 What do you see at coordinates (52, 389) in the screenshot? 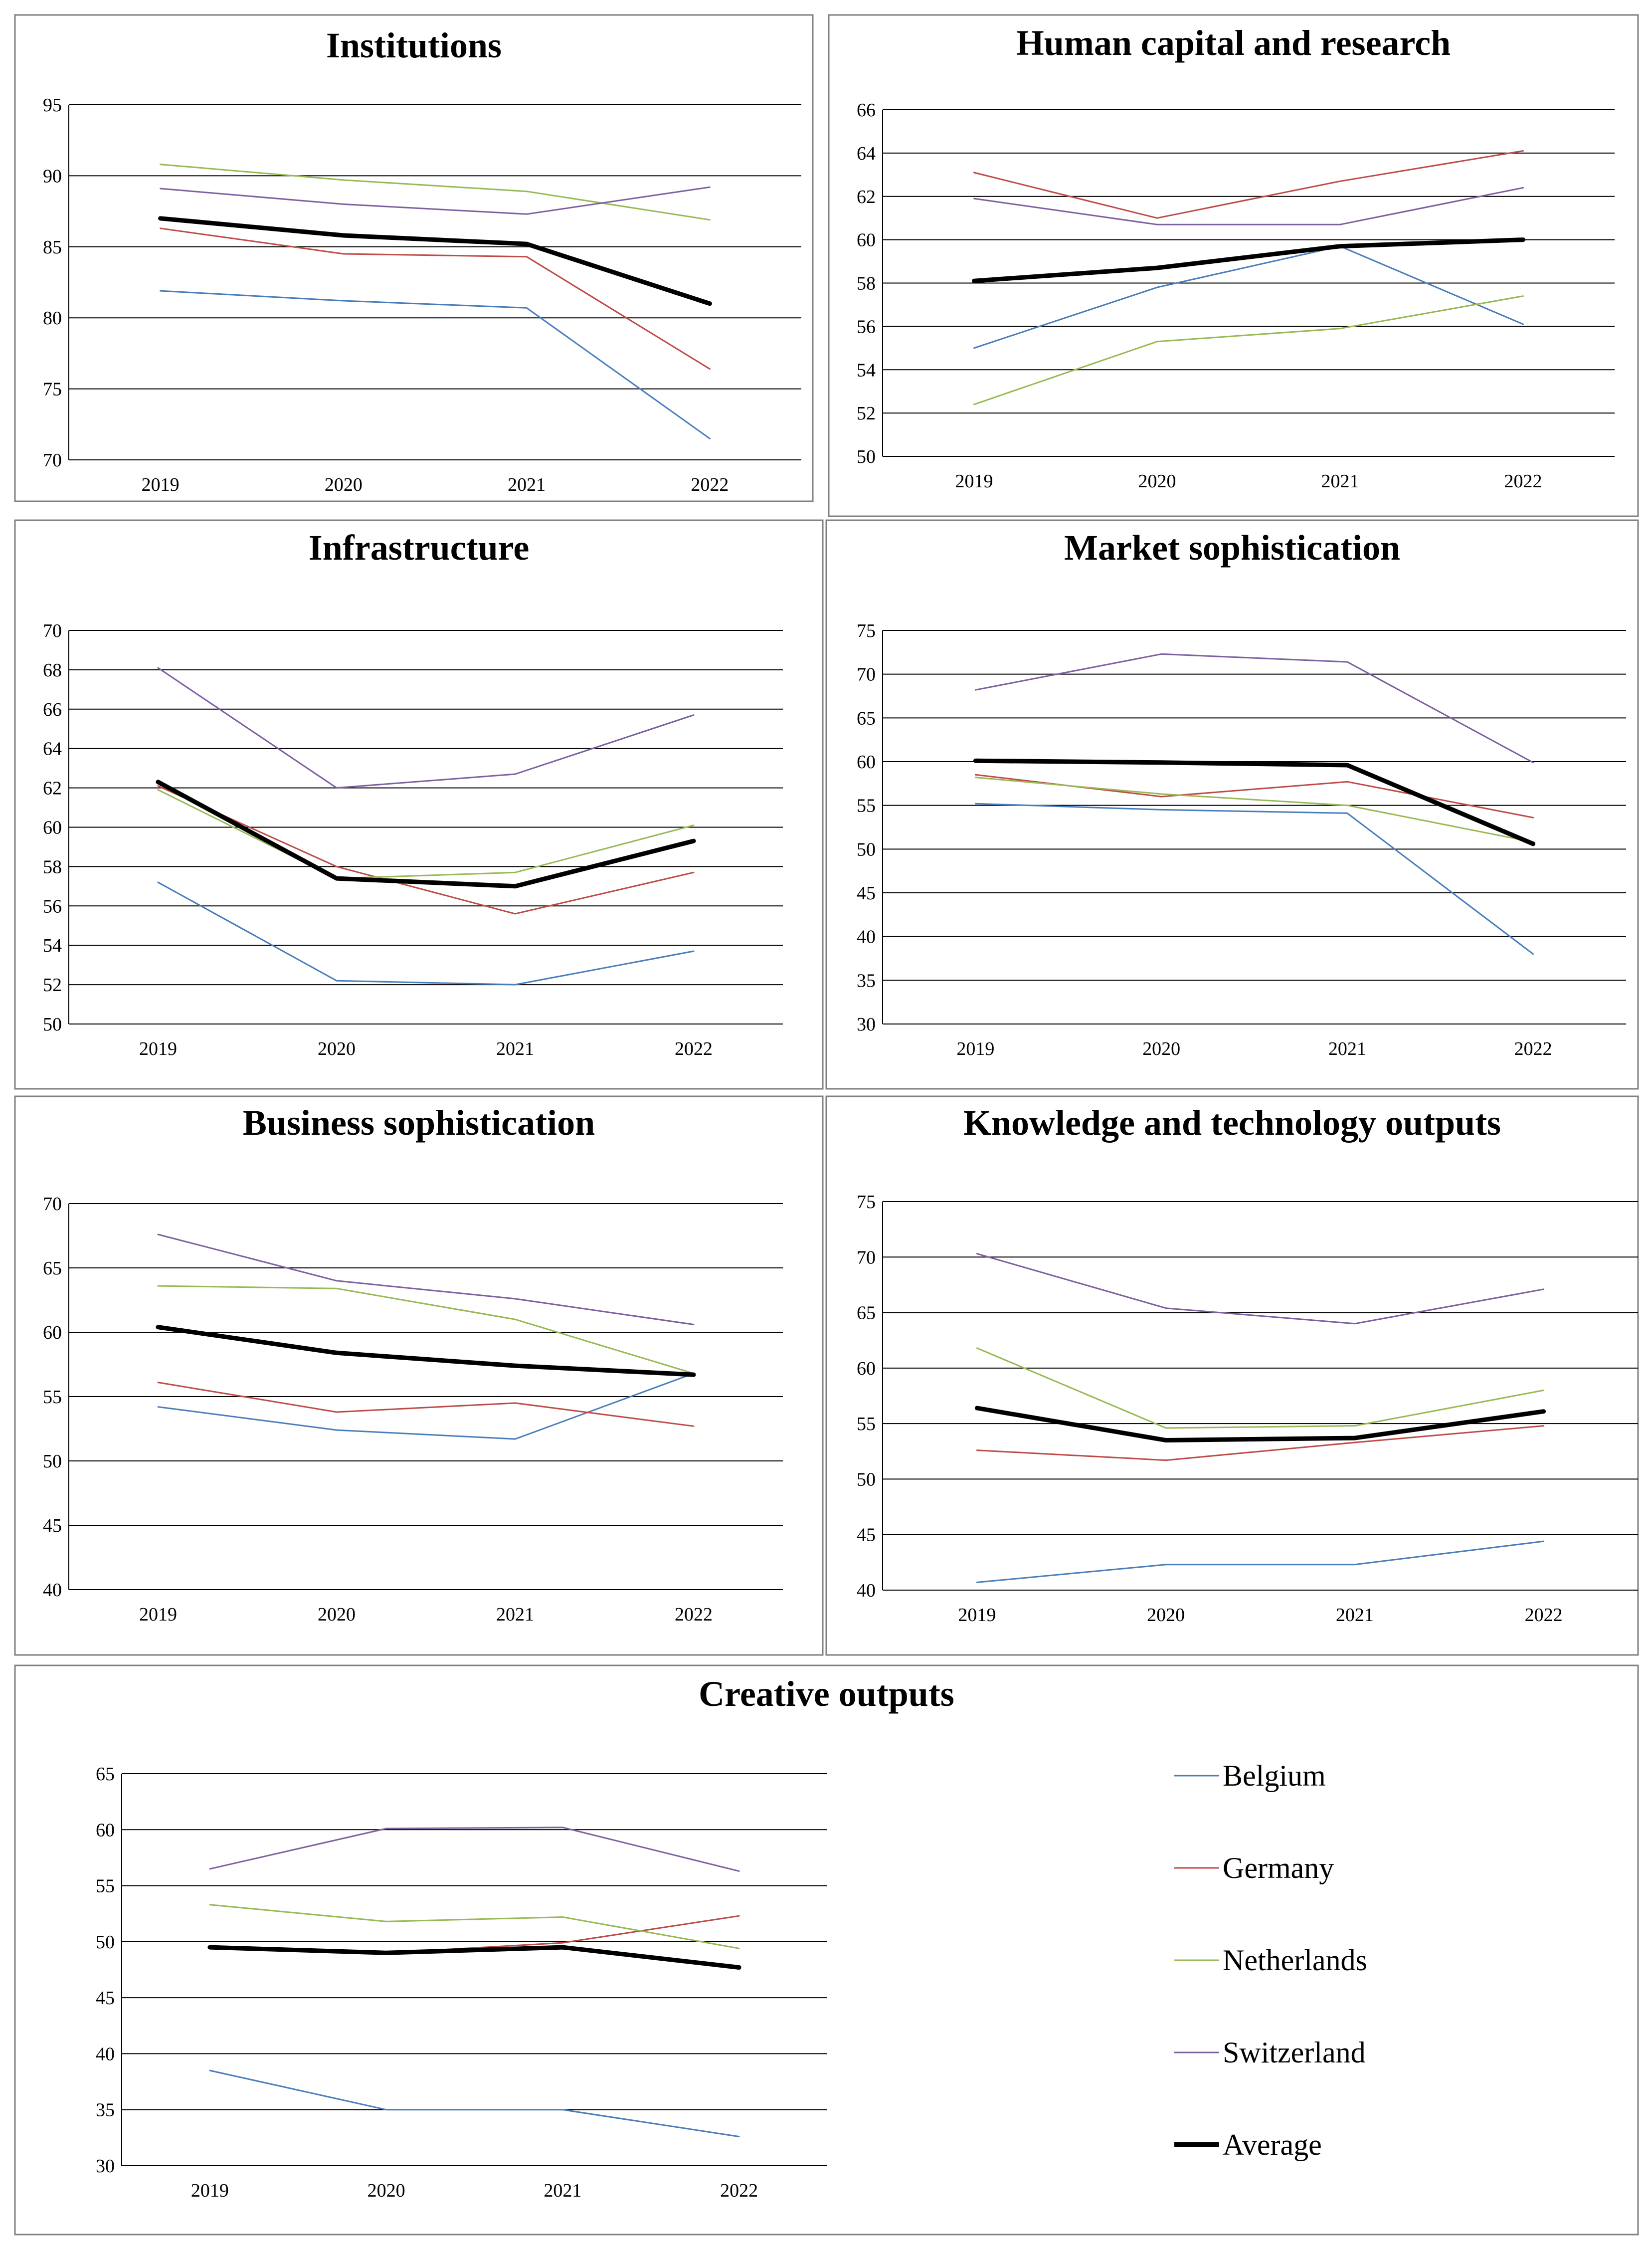
I see `y-tick-label: 75` at bounding box center [52, 389].